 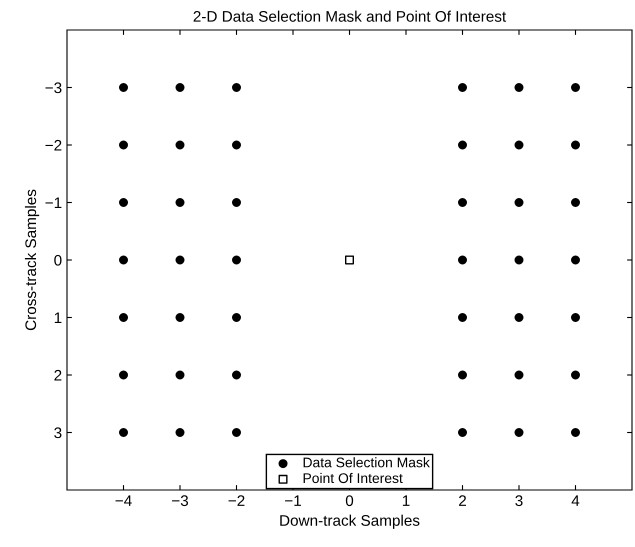 I want to click on y-tick-label: 3, so click(x=58, y=432).